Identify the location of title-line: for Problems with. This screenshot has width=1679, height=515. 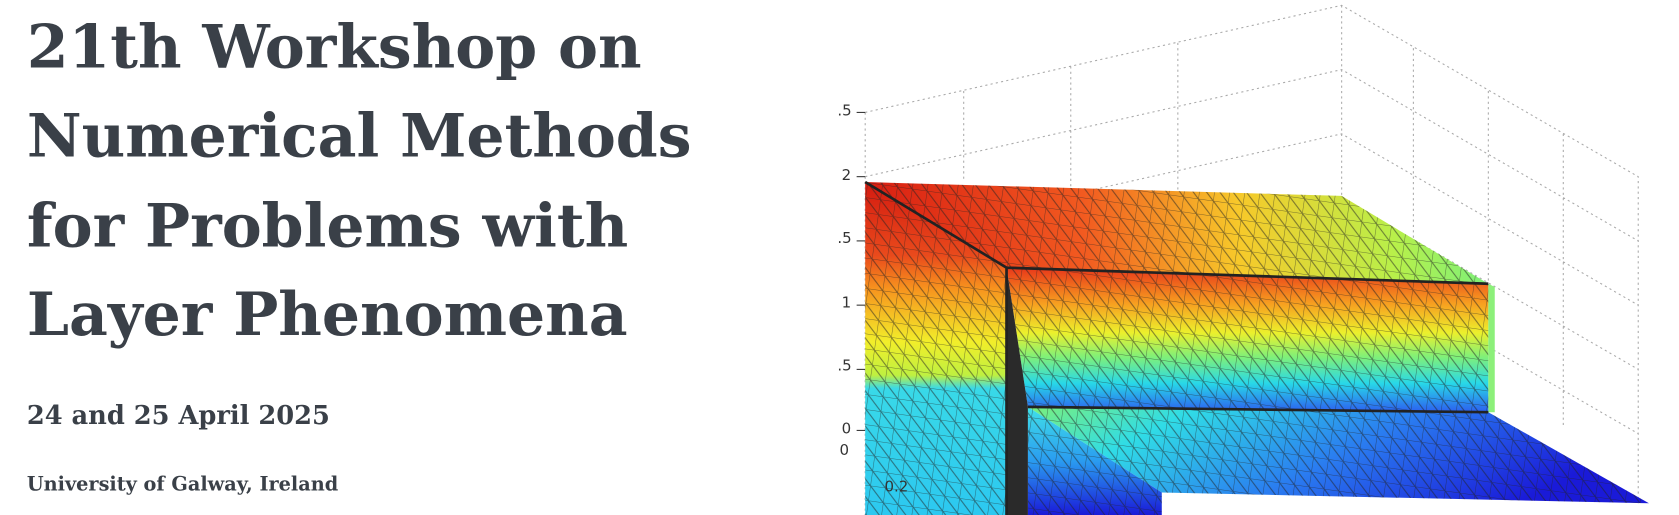
(327, 226).